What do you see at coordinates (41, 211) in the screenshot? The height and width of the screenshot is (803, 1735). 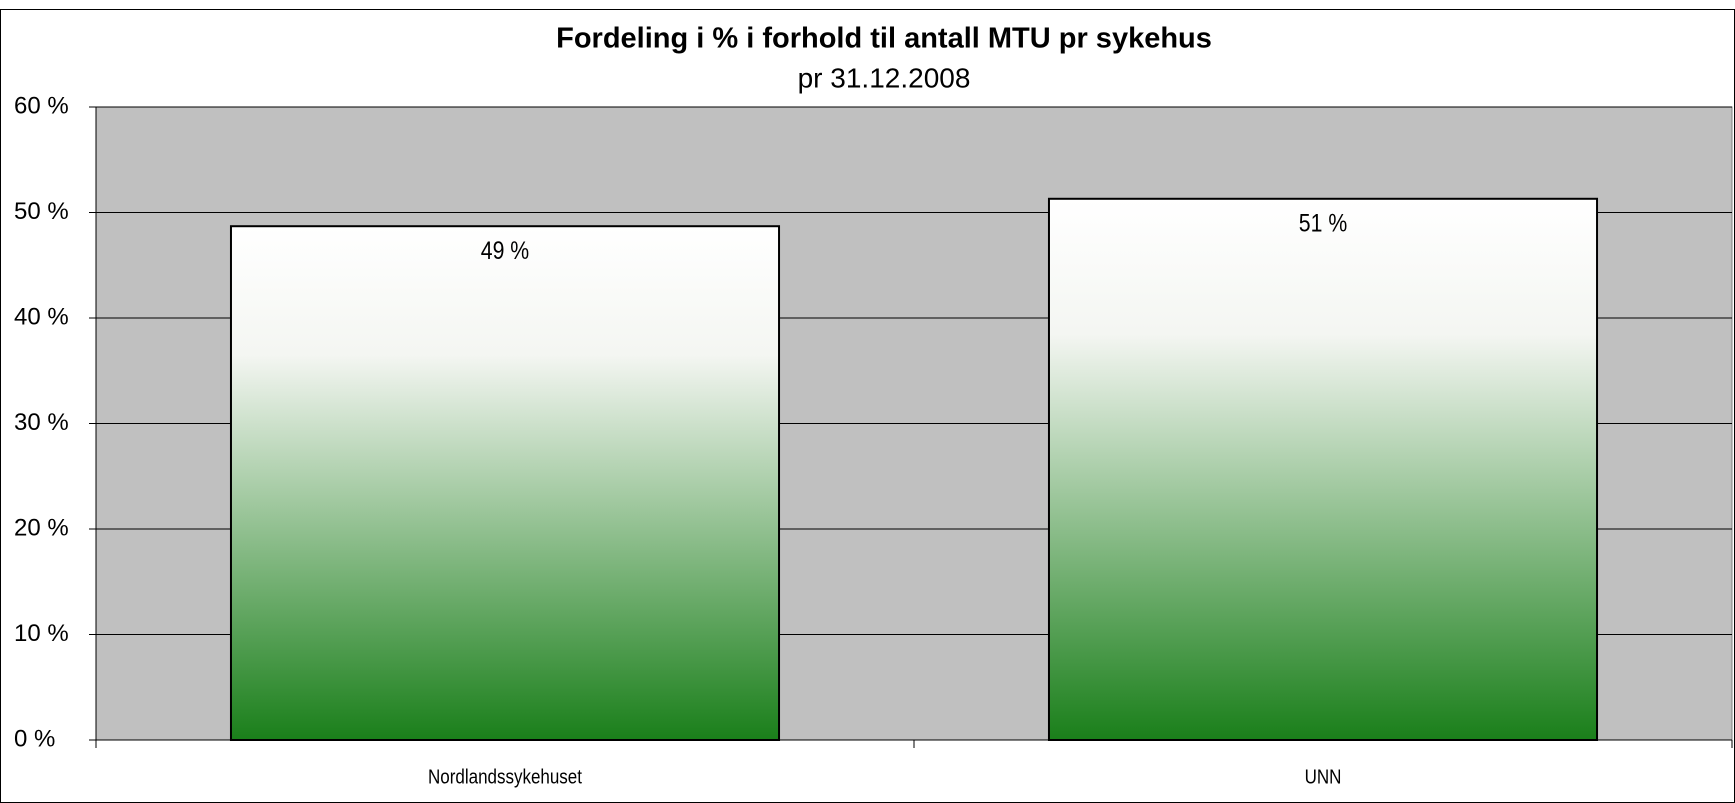 I see `y-tick-label: 50 %` at bounding box center [41, 211].